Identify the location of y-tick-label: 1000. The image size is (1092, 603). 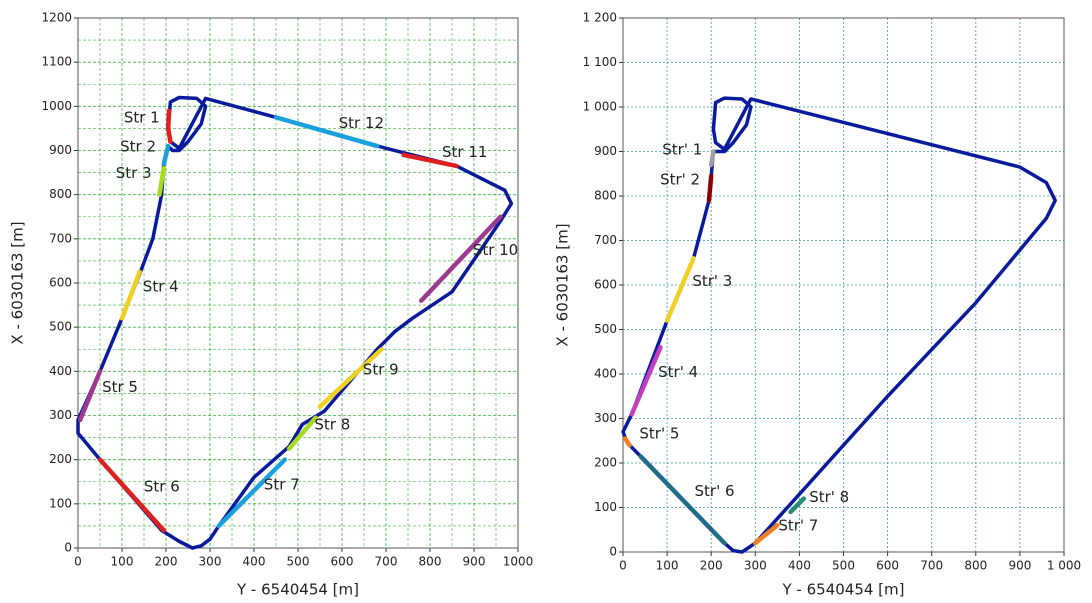
(56, 106).